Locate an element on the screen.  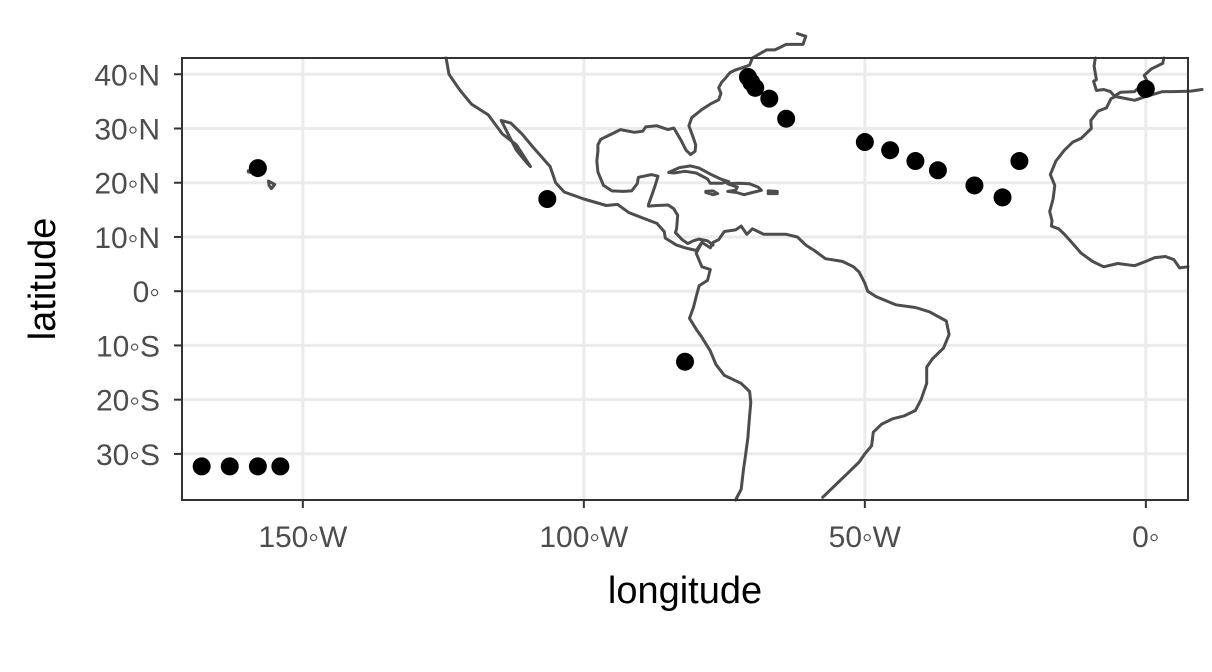
y-tick-label: 20◦N is located at coordinates (127, 184).